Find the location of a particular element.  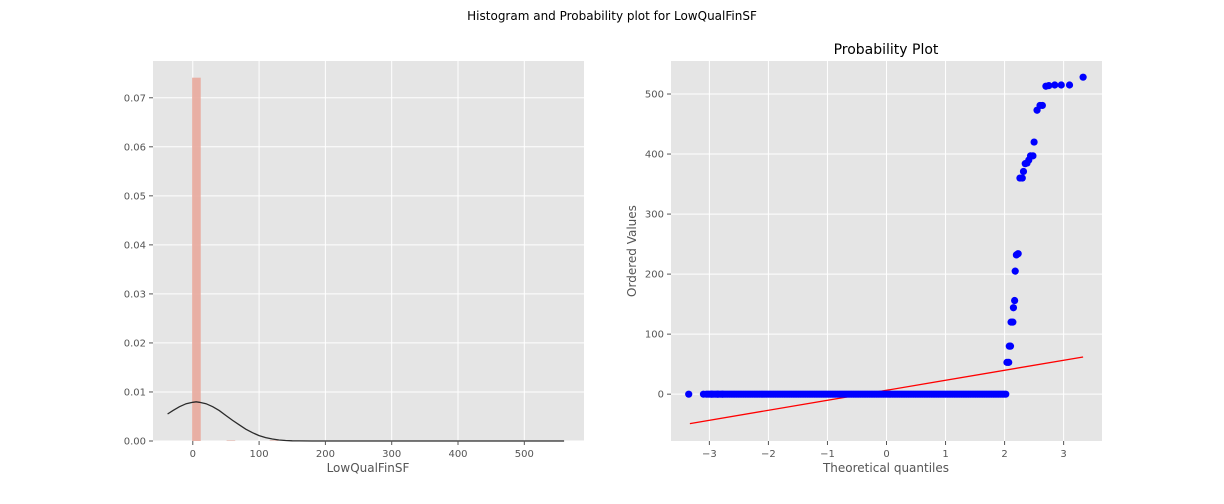

probability-y-ticks: 0 100 200 300 400 500 is located at coordinates (658, 245).